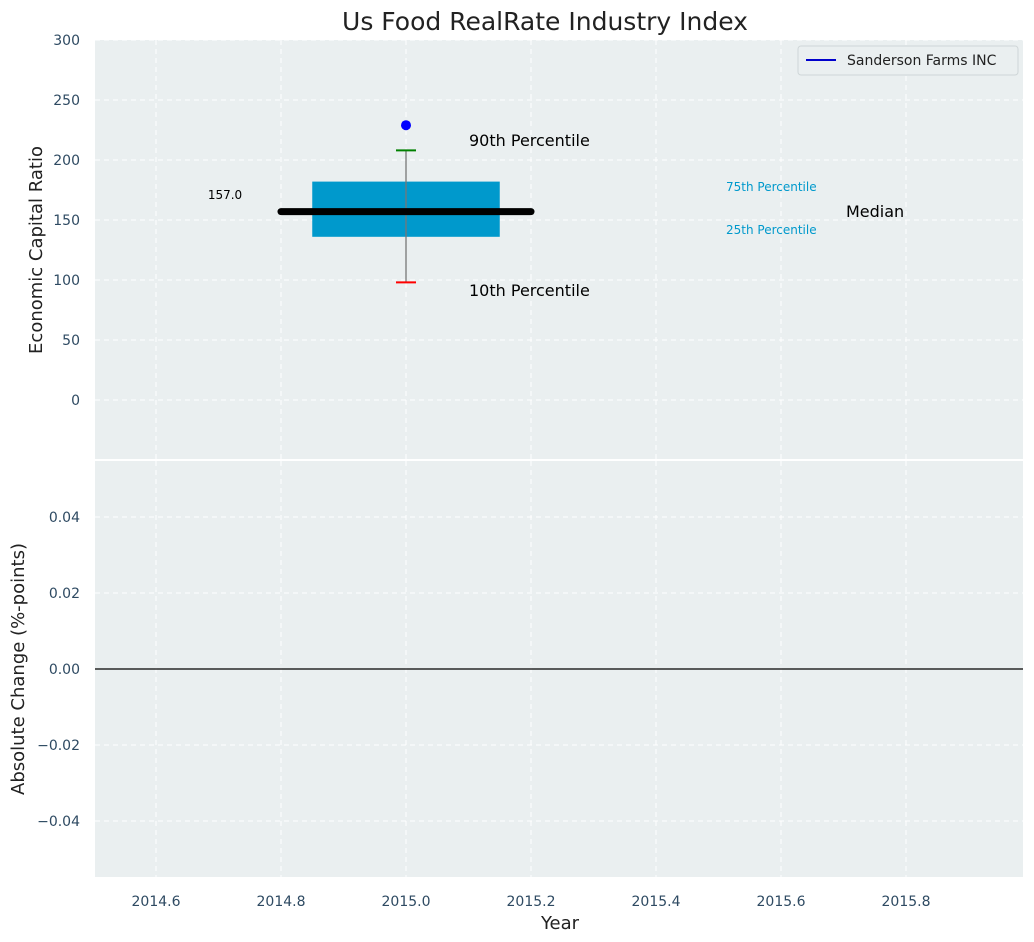 The height and width of the screenshot is (942, 1034). Describe the element at coordinates (656, 902) in the screenshot. I see `x-tick-label: 2015.4` at that location.